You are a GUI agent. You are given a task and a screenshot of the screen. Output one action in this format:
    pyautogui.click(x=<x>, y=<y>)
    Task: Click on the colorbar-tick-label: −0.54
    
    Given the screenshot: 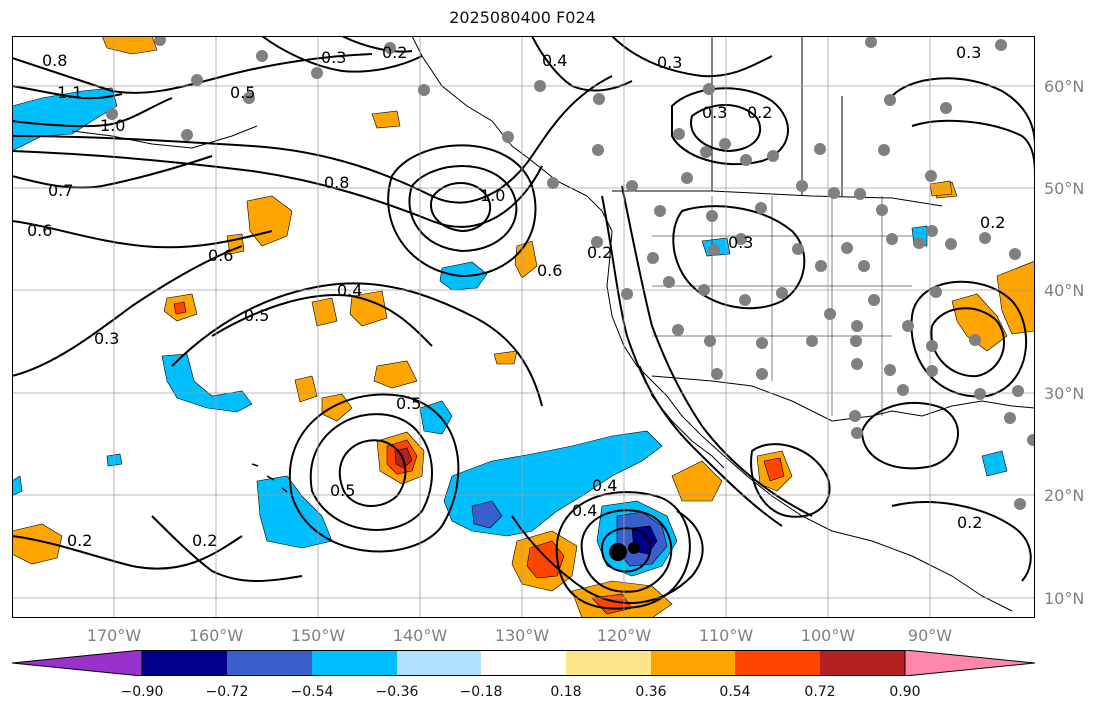 What is the action you would take?
    pyautogui.click(x=312, y=692)
    